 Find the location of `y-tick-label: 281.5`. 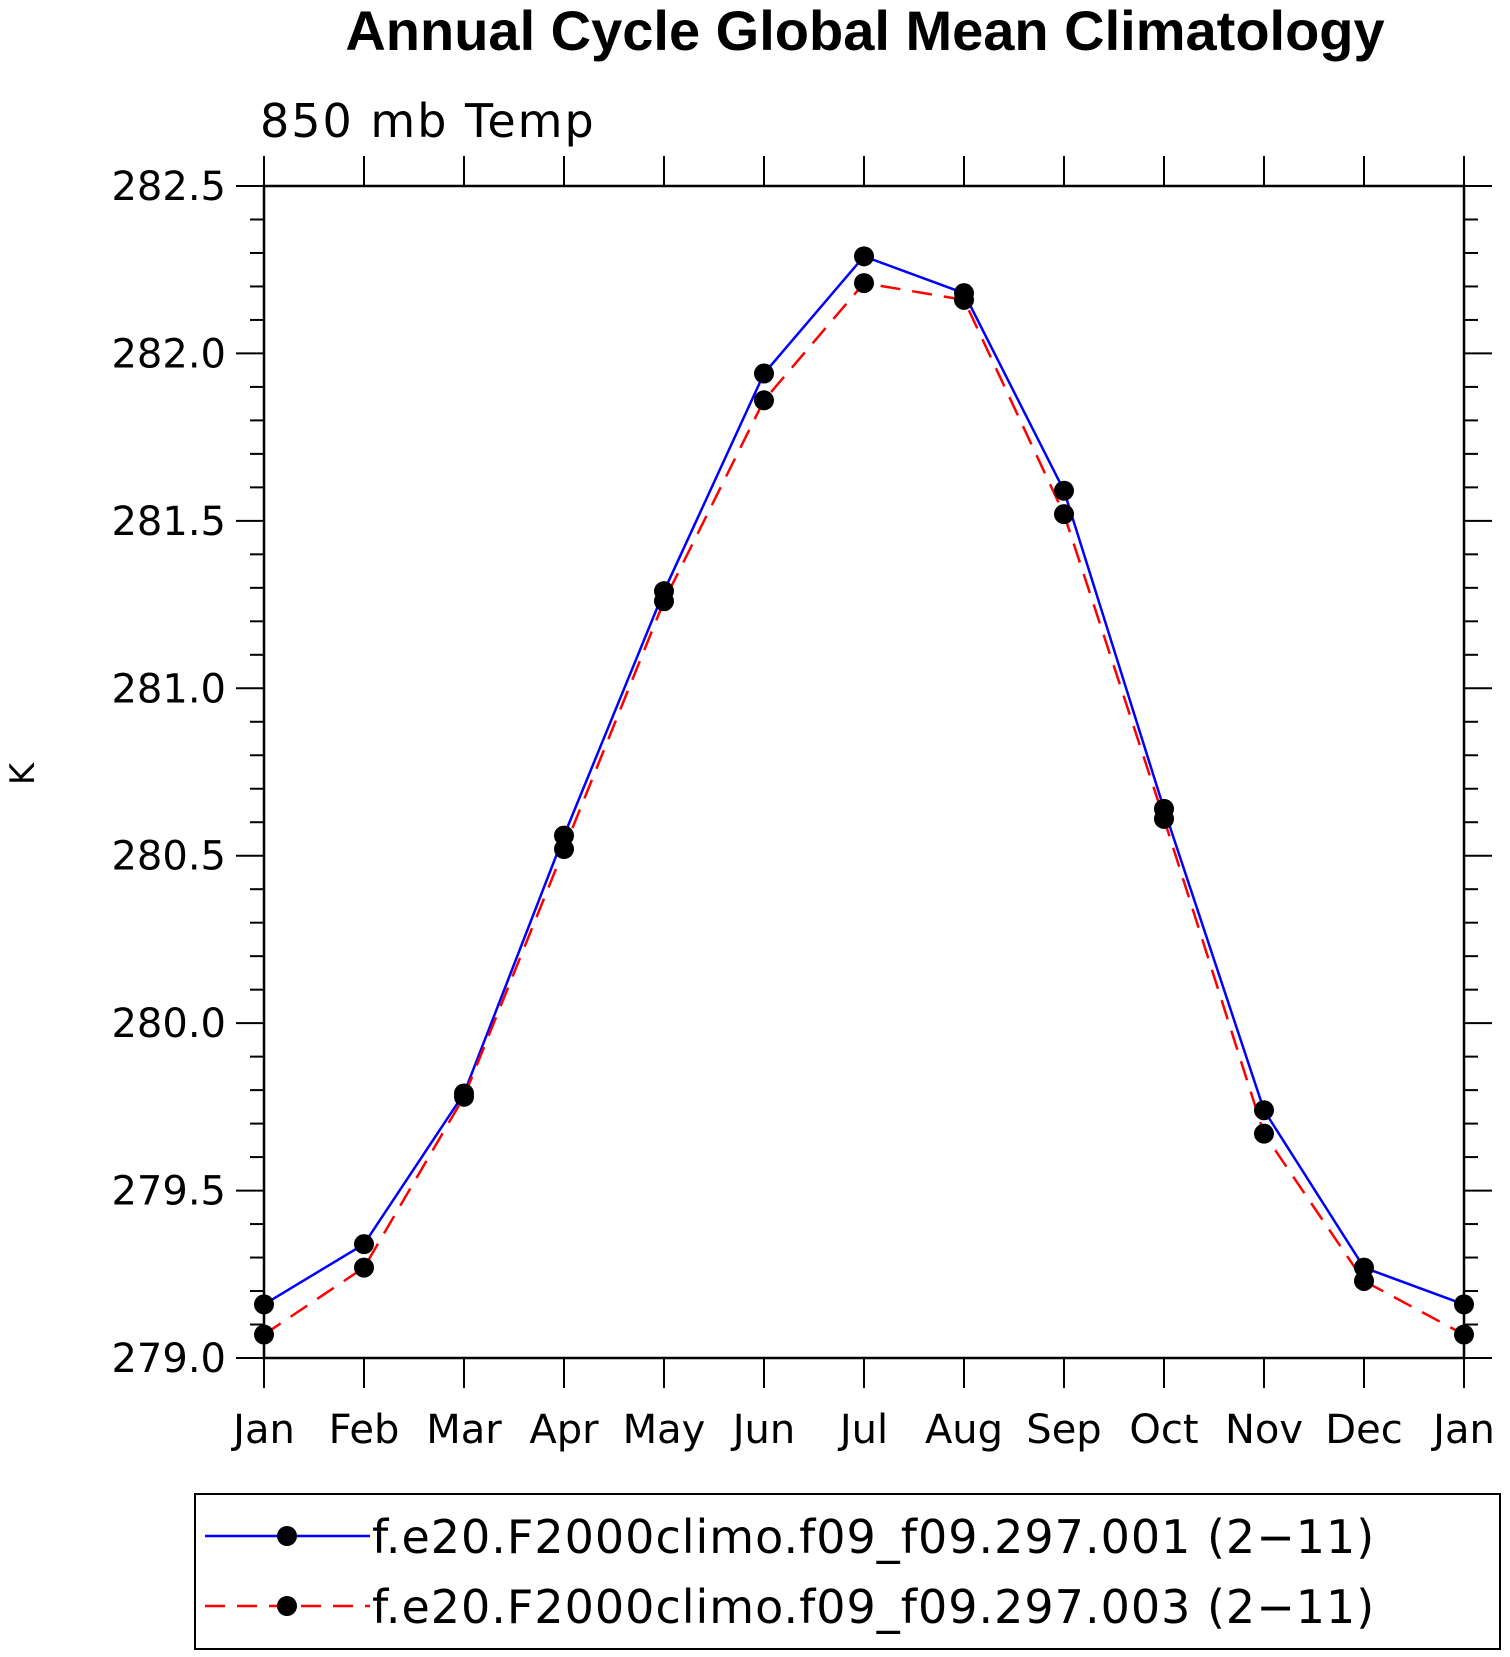

y-tick-label: 281.5 is located at coordinates (168, 522).